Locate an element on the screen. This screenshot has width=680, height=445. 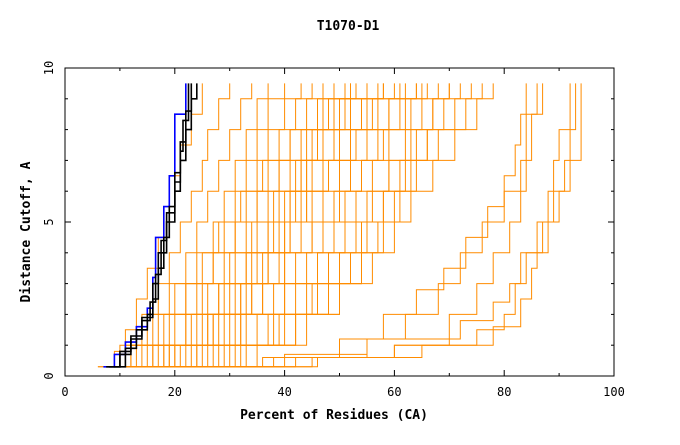
y-tick-label-10: 10 is located at coordinates (49, 68).